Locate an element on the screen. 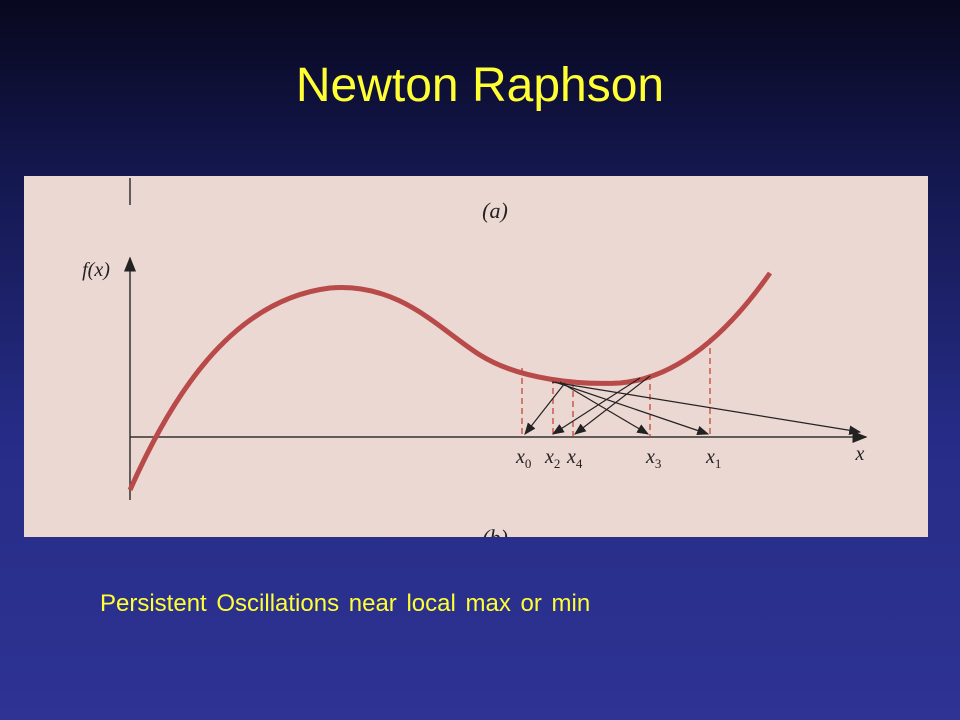 The image size is (960, 720). iterate-label: x3 is located at coordinates (653, 458).